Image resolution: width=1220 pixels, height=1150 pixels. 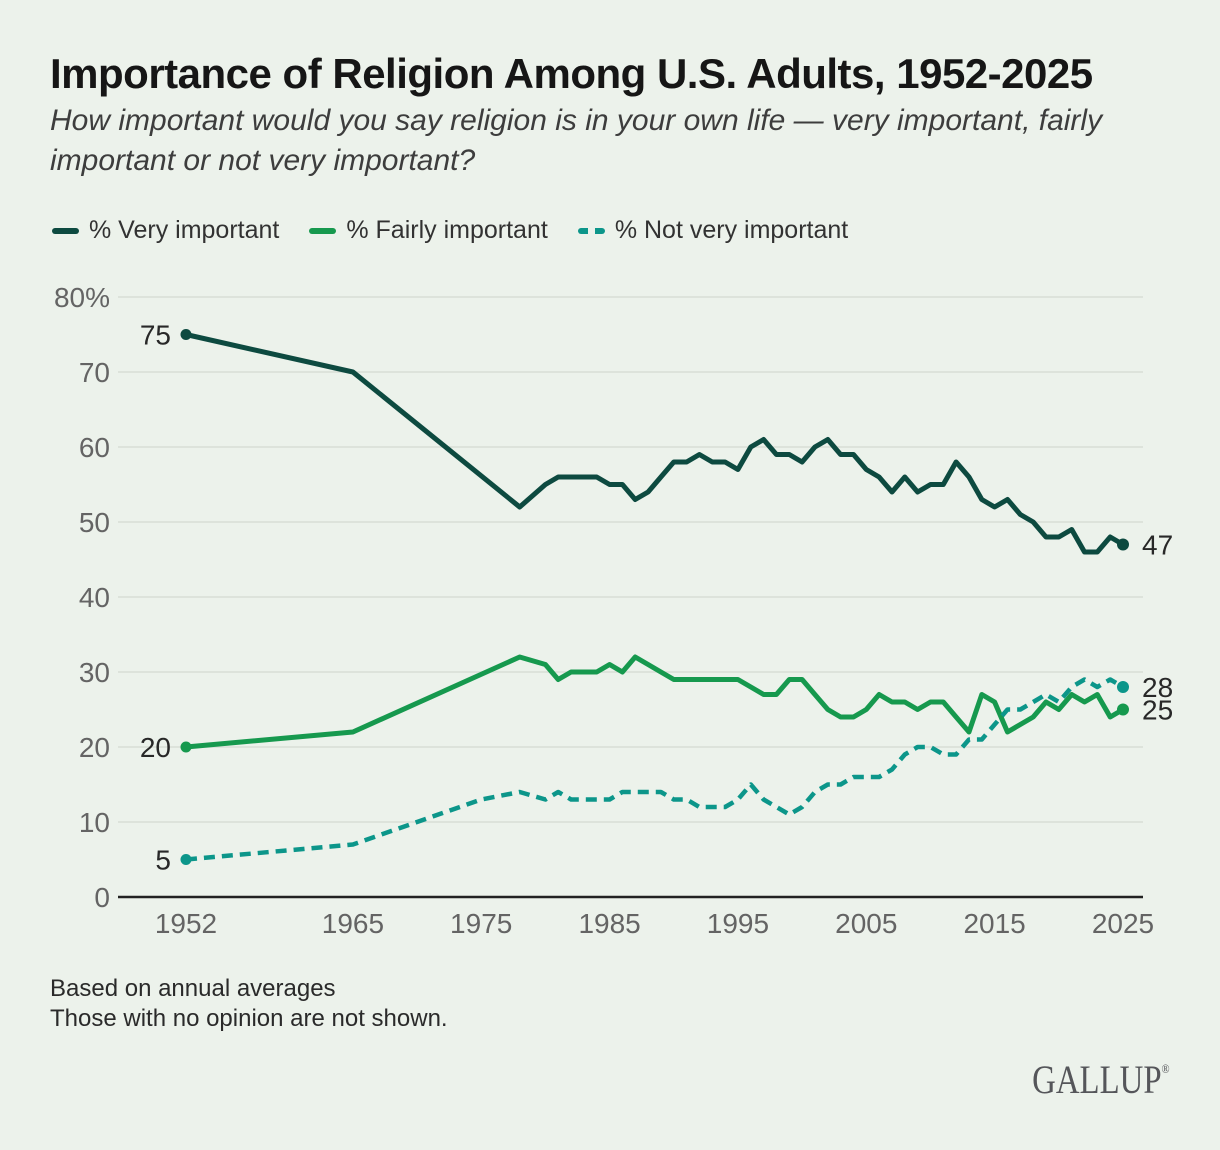 I want to click on x-tick-label: 2005, so click(x=866, y=923).